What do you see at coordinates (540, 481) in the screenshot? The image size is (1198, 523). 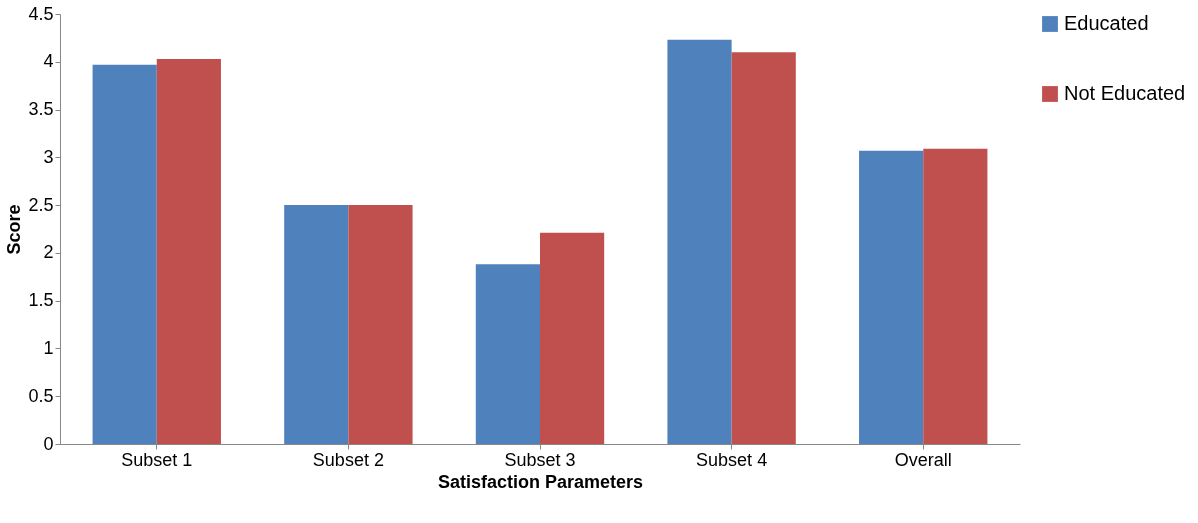 I see `x-axis-title: Satisfaction Parameters` at bounding box center [540, 481].